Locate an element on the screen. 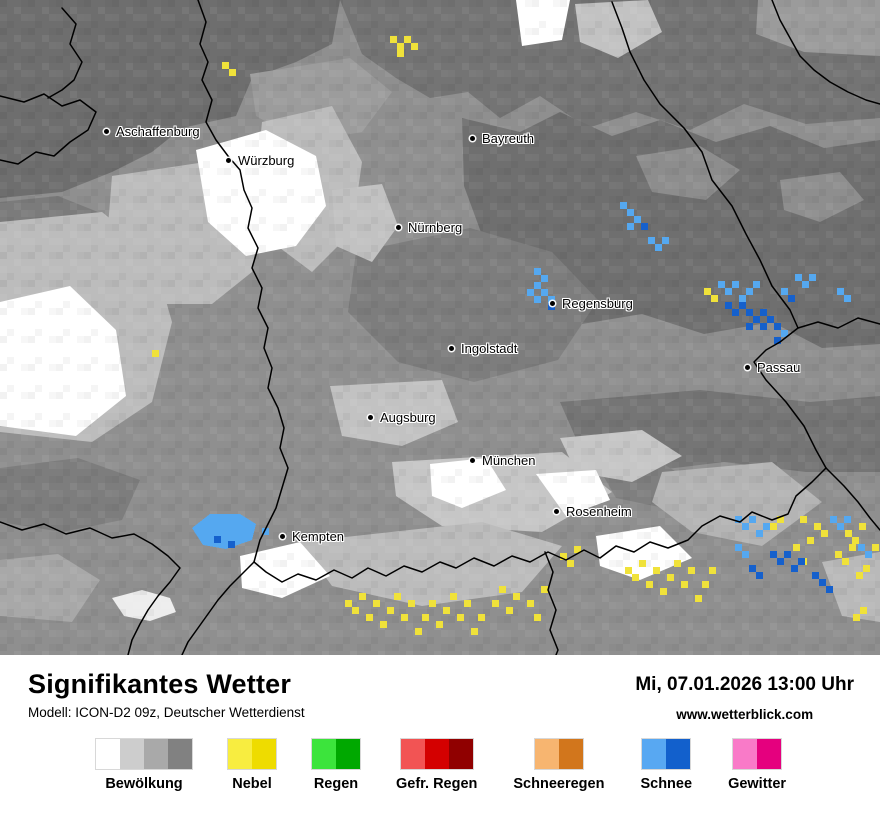  legend-item-gewitter: Gewitter is located at coordinates (757, 765).